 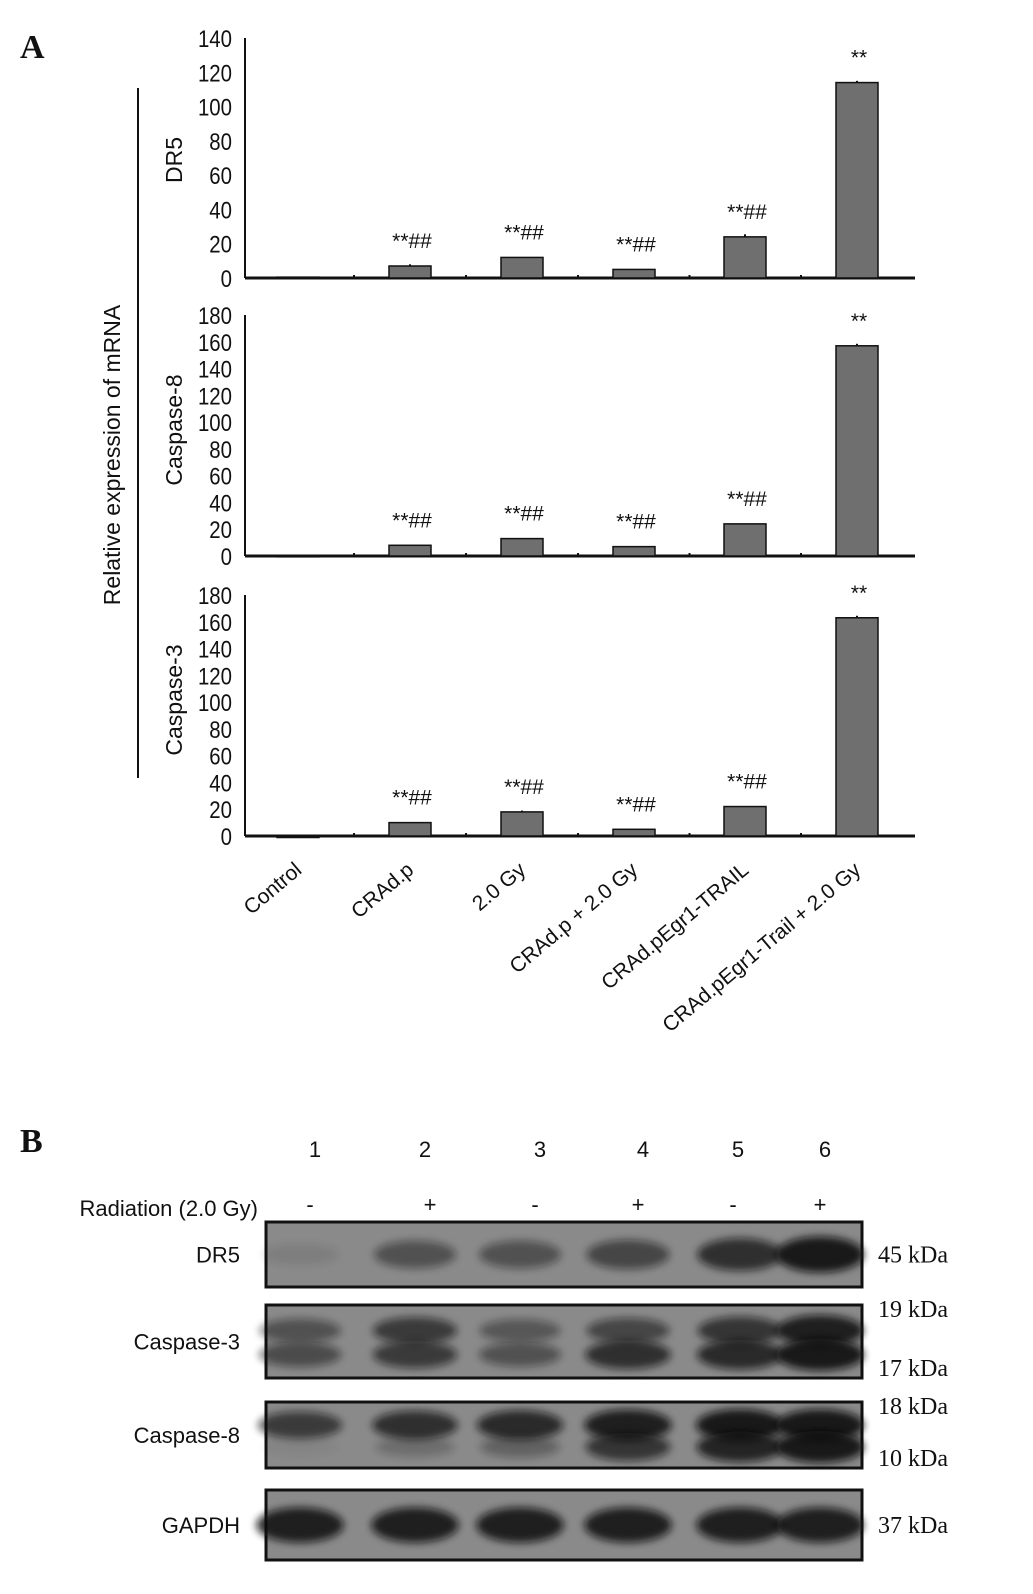 What do you see at coordinates (499, 887) in the screenshot?
I see `x-category-label: 2.0 Gy` at bounding box center [499, 887].